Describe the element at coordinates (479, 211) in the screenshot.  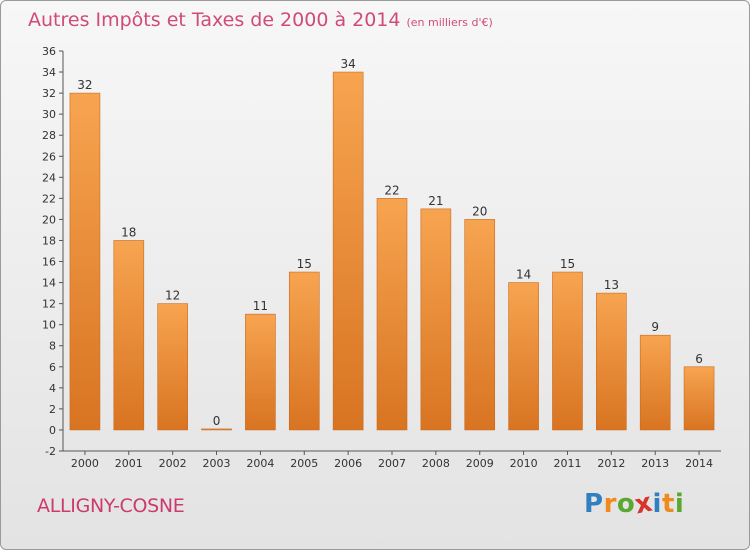
I see `data-label-2009: 20` at that location.